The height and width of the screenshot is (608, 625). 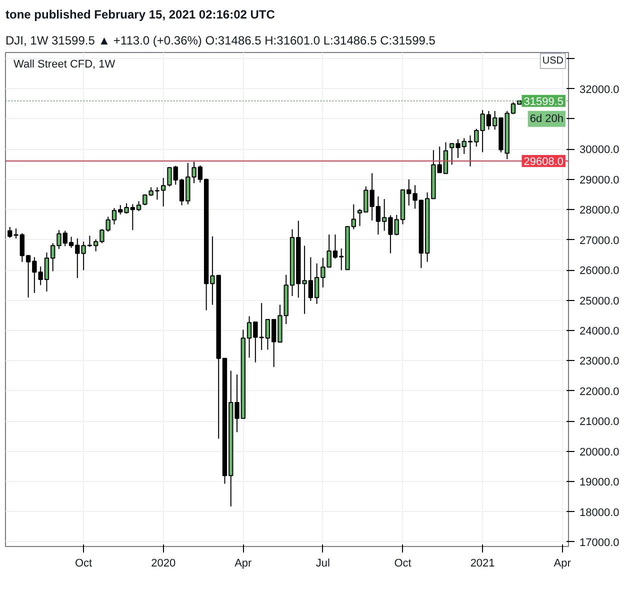 I want to click on y-tick-label: 23000.0, so click(x=600, y=362).